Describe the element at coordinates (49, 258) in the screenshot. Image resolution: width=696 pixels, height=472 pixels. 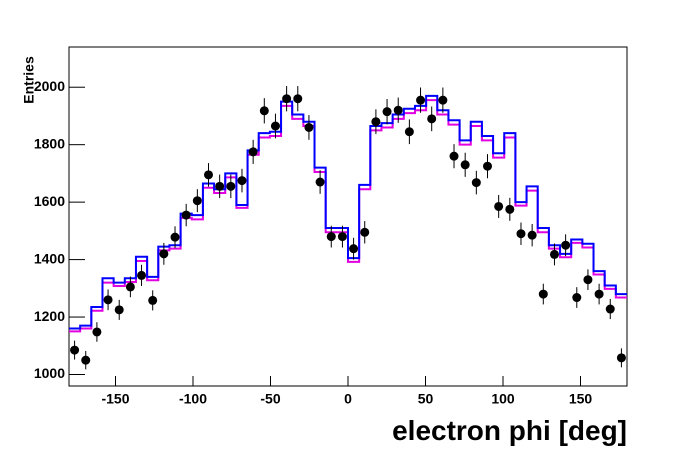
I see `y-tick-label: 1400` at that location.